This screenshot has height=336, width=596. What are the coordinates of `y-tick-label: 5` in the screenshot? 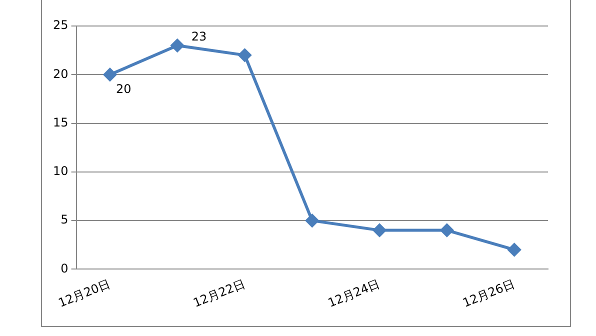 It's located at (64, 219).